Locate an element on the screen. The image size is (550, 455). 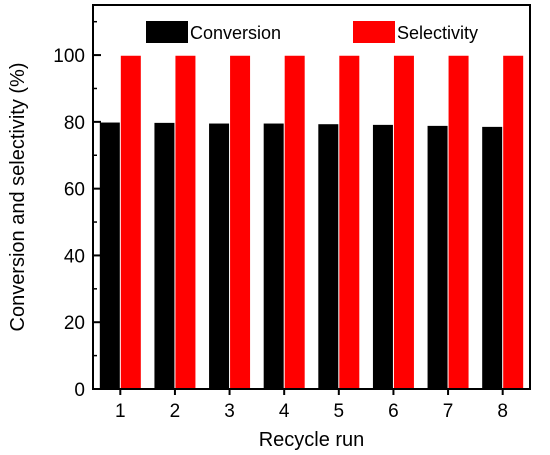
y-axis: 0 20 40 60 80 100 is located at coordinates (77, 210).